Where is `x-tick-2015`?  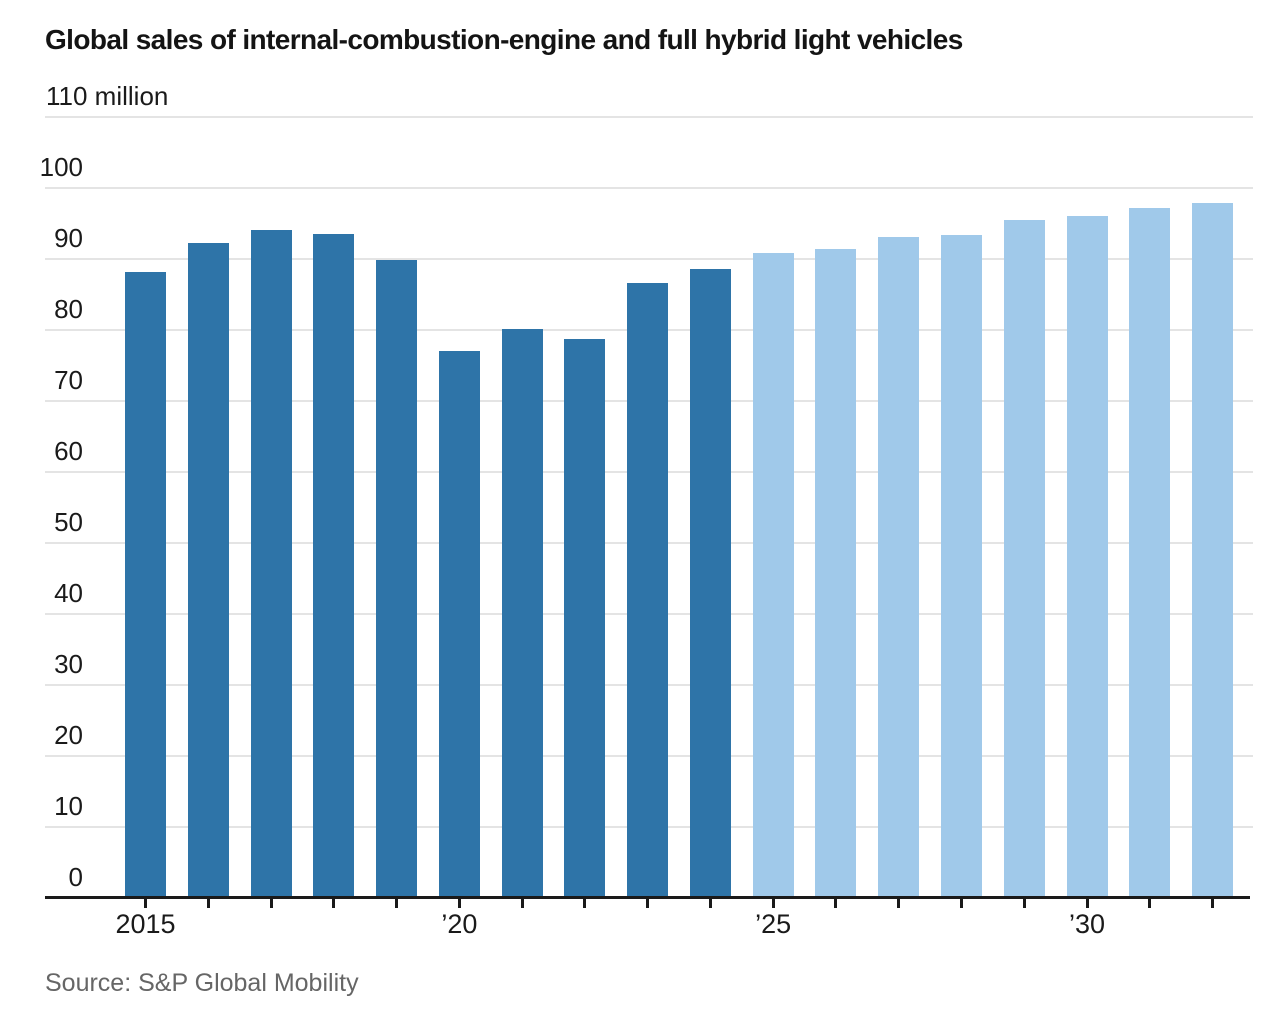 x-tick-2015 is located at coordinates (145, 903).